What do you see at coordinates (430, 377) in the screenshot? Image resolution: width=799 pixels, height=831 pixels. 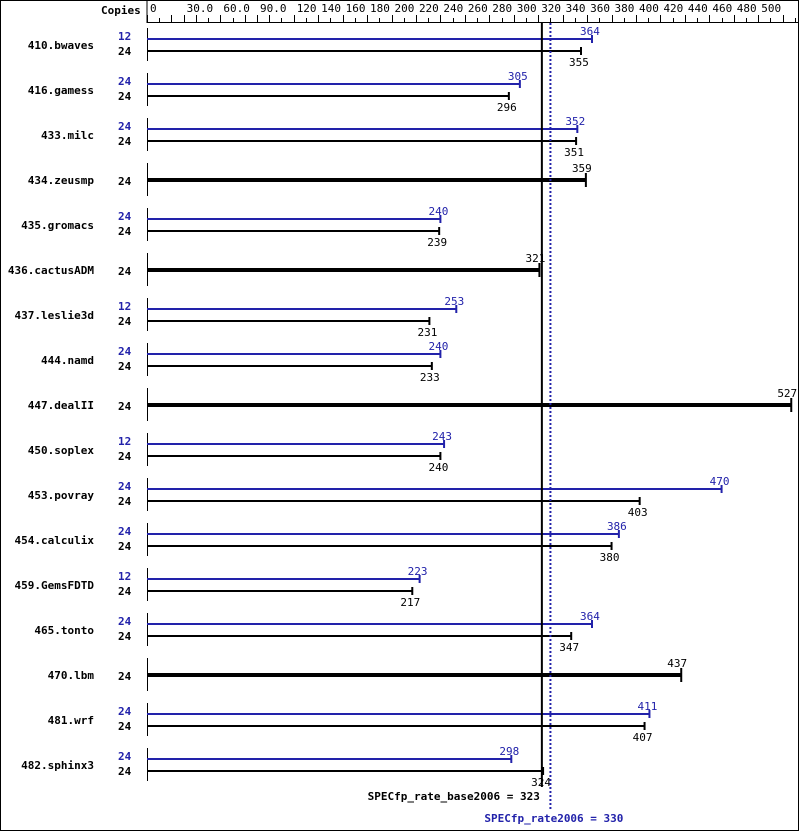 I see `base-value-label: 233` at bounding box center [430, 377].